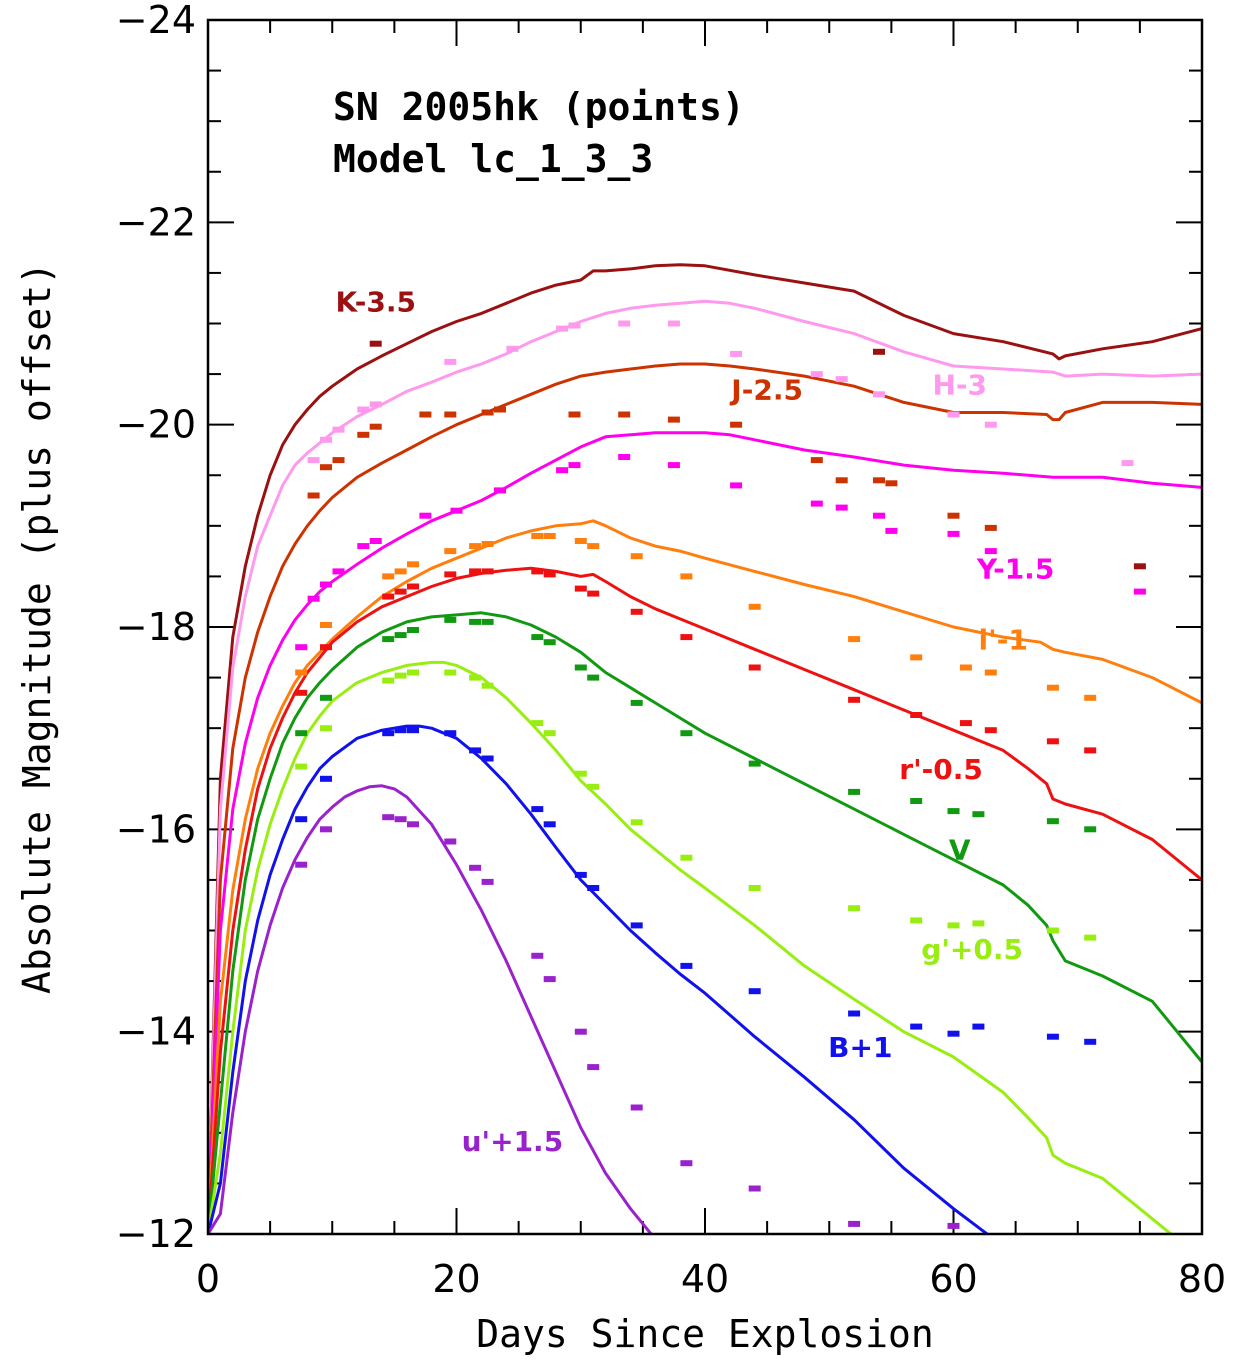  I want to click on band-label-i'-1: i'-1, so click(1003, 639).